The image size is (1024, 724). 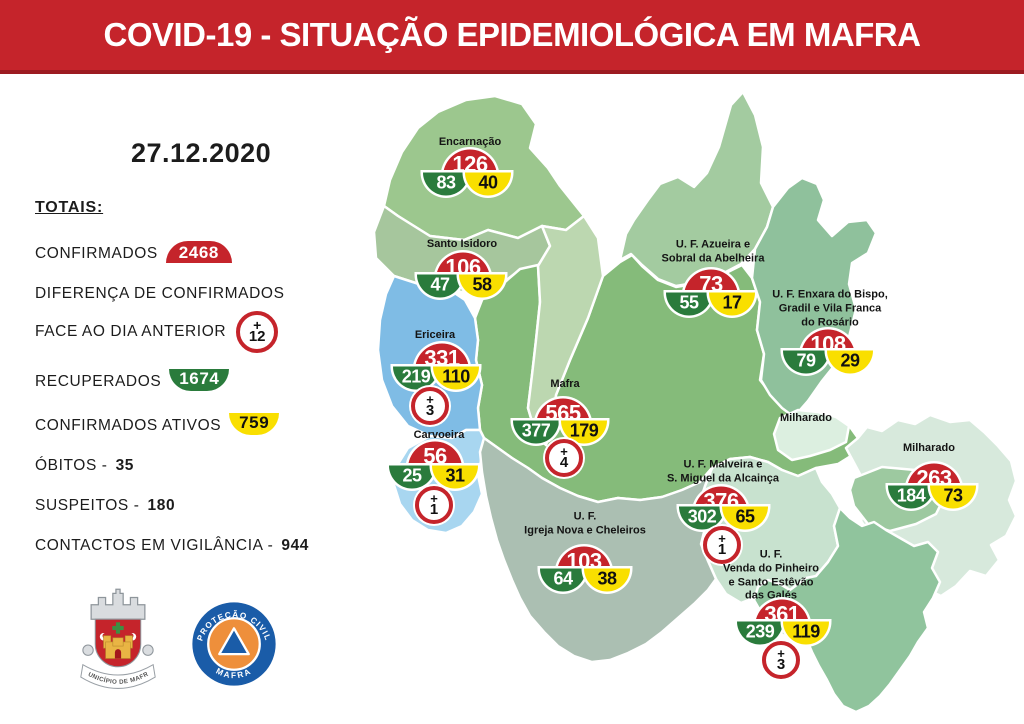 I want to click on civil-protection-triangle, so click(x=234, y=641).